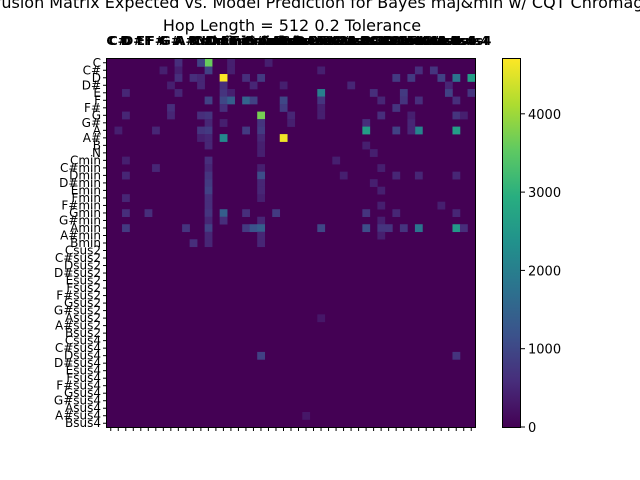  I want to click on x-tick-label: F#sus4, so click(433, 41).